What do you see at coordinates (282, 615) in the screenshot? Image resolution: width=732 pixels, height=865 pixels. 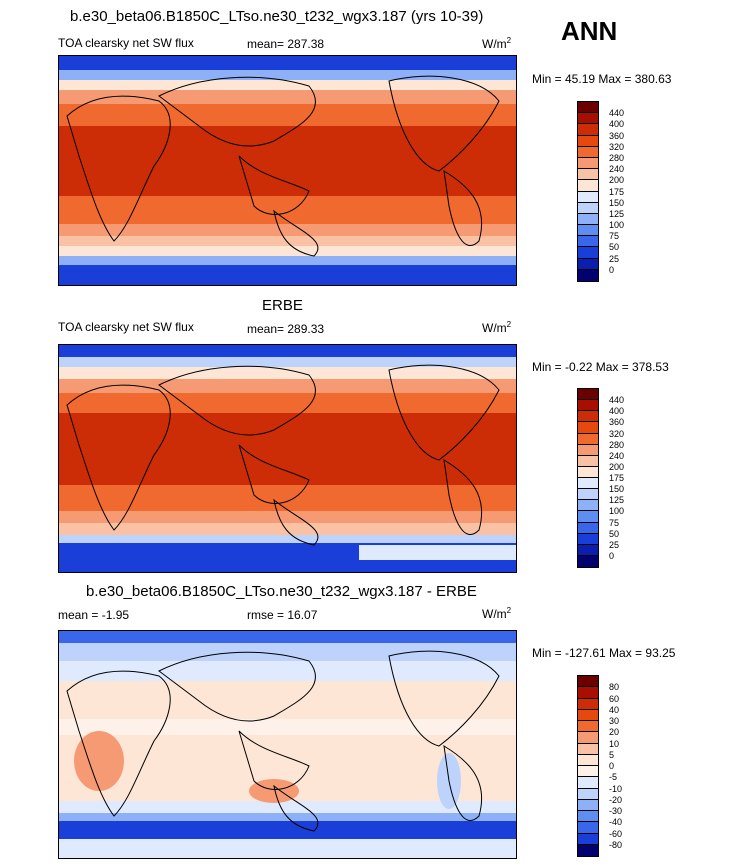 I see `panel-rmse-label: rmse = 16.07` at bounding box center [282, 615].